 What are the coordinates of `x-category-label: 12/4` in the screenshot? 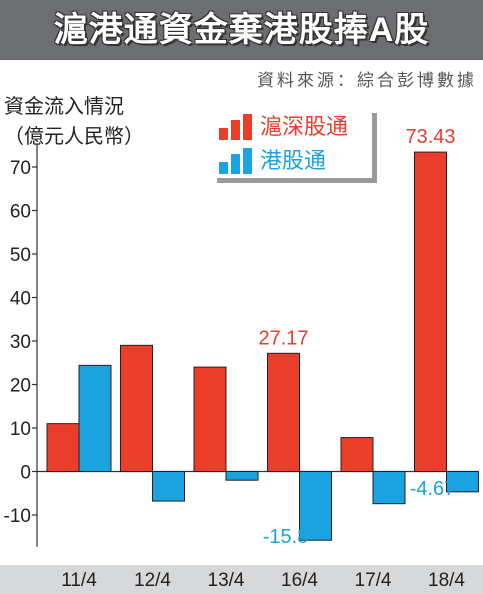 It's located at (152, 580).